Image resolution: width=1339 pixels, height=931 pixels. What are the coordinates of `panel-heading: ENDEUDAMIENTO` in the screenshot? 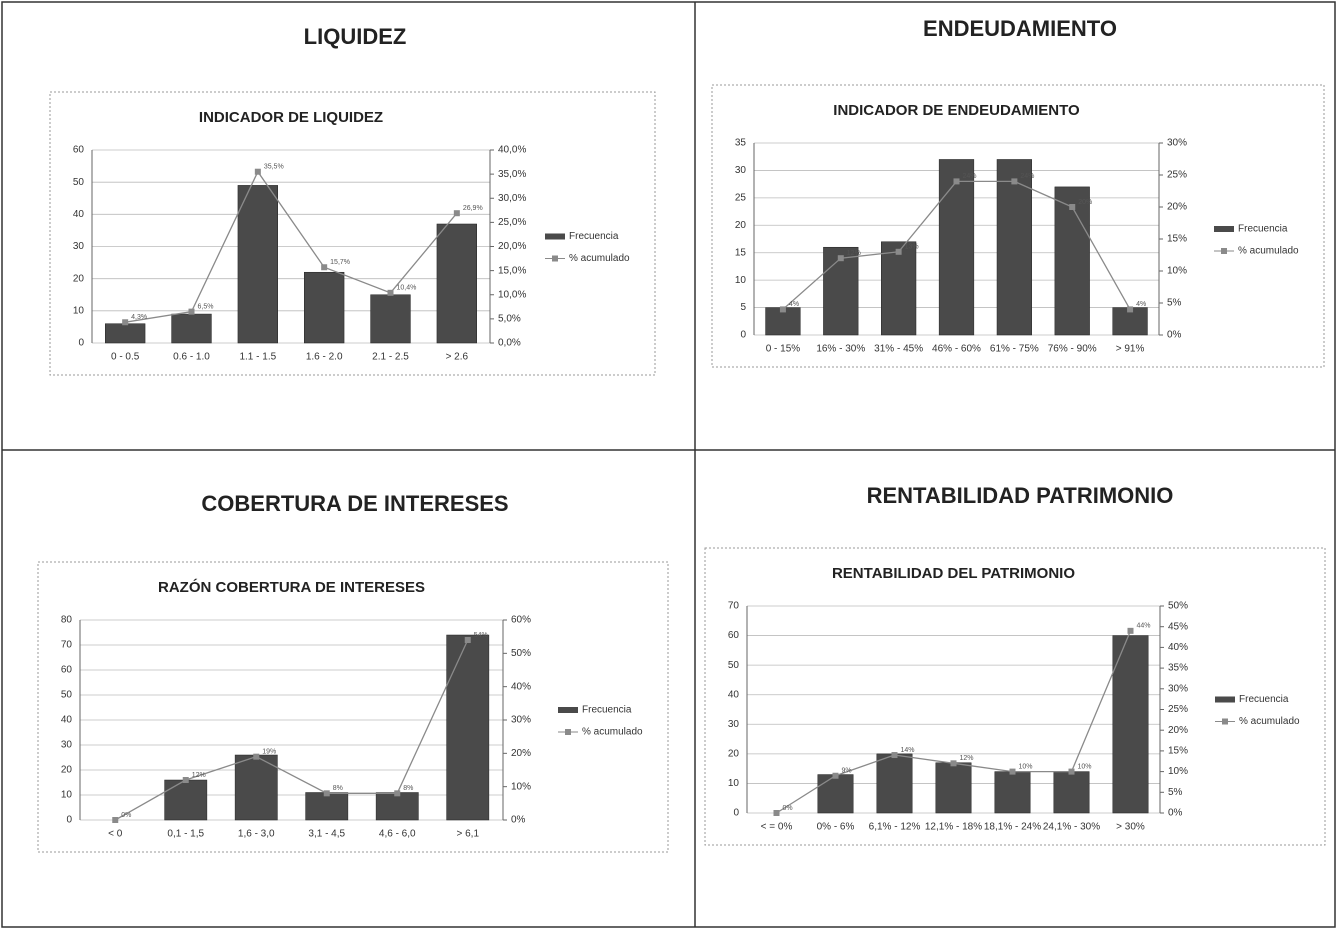 It's located at (1020, 28).